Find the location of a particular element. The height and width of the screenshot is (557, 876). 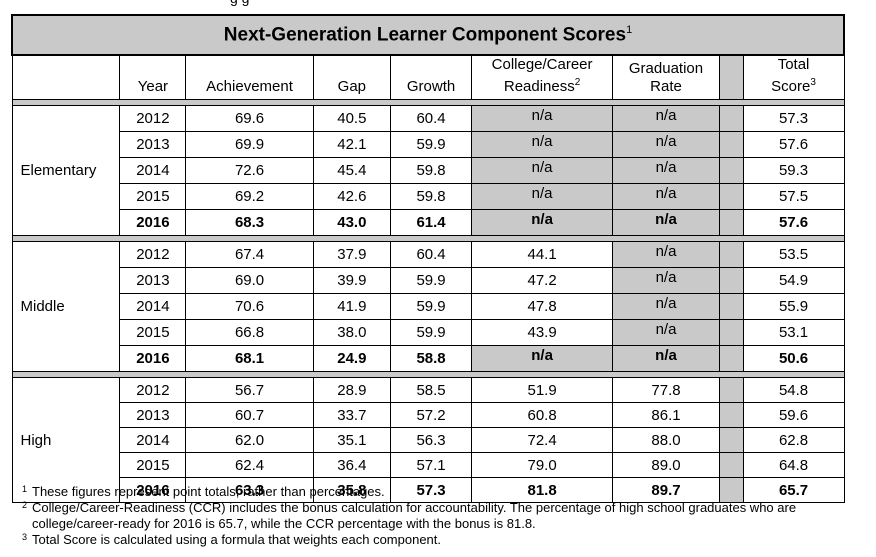

cell-grad: 86.1 is located at coordinates (666, 415).